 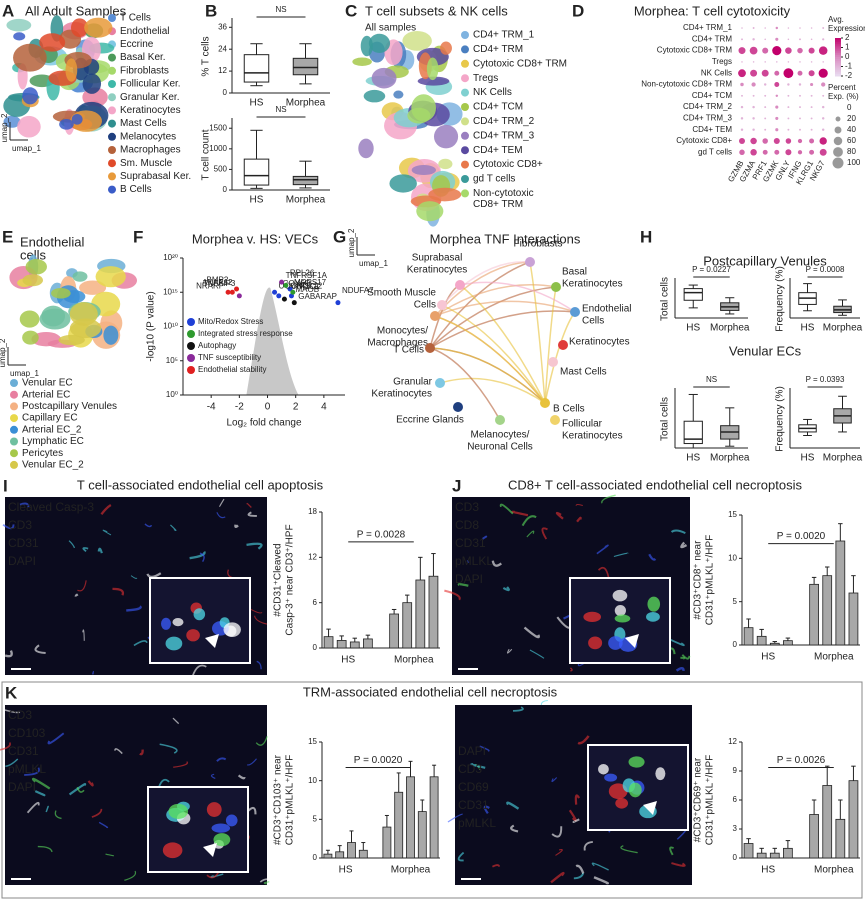 I want to click on node-label: Follicular, so click(x=582, y=424).